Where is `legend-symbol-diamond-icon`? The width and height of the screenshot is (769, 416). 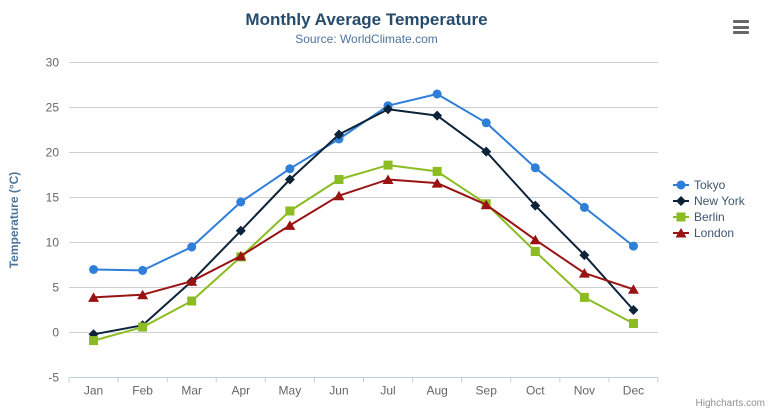
legend-symbol-diamond-icon is located at coordinates (681, 201).